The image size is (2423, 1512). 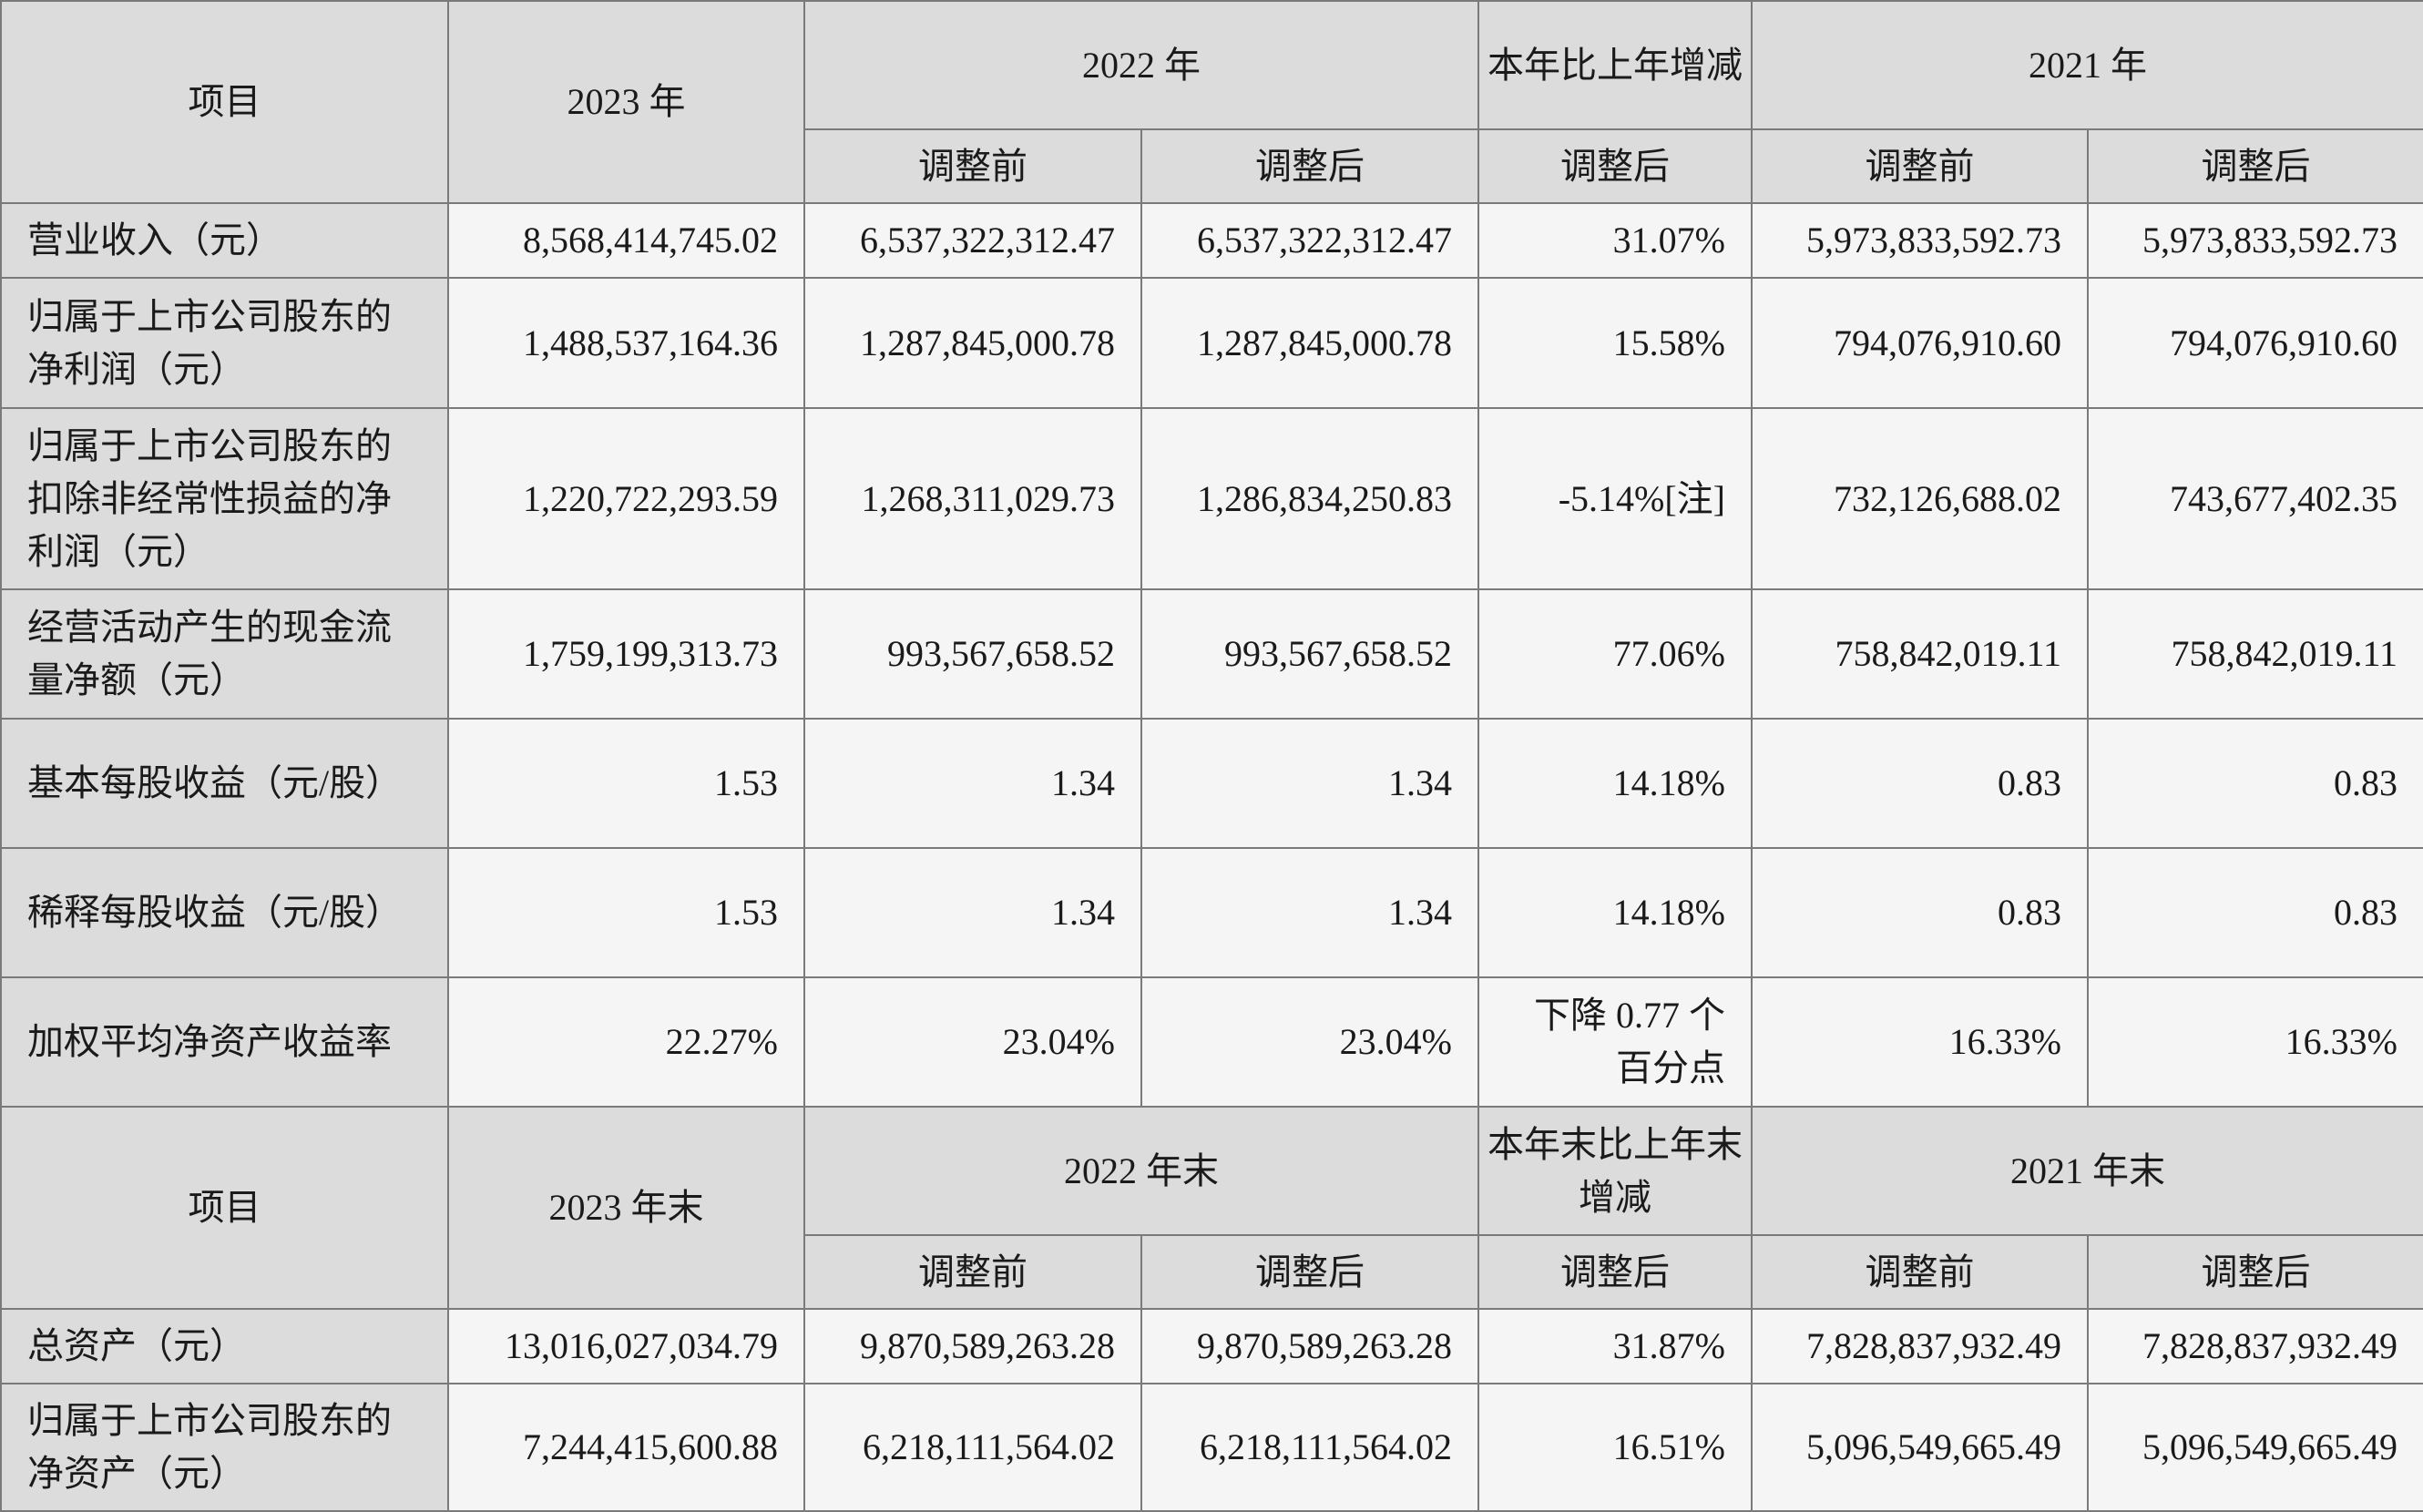 What do you see at coordinates (973, 1346) in the screenshot?
I see `cell-2022-before: 9,870,589,263.28` at bounding box center [973, 1346].